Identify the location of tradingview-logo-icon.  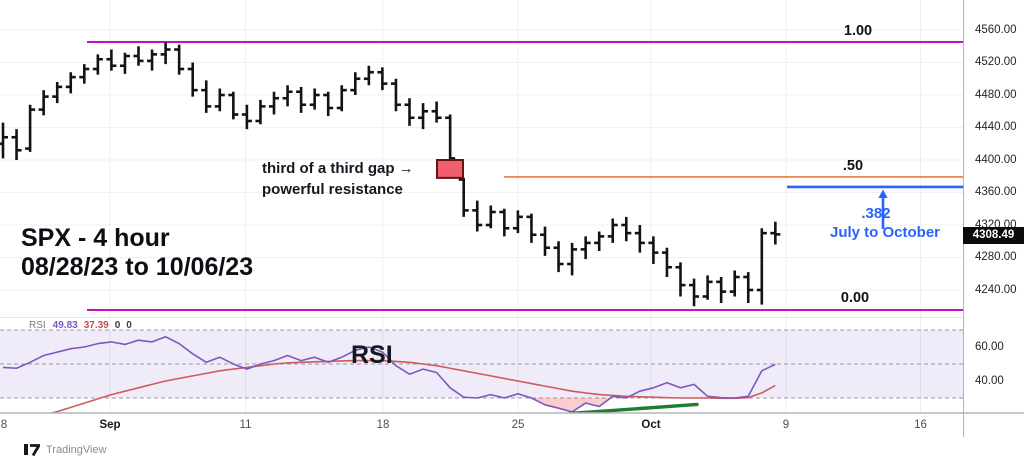
(32, 450).